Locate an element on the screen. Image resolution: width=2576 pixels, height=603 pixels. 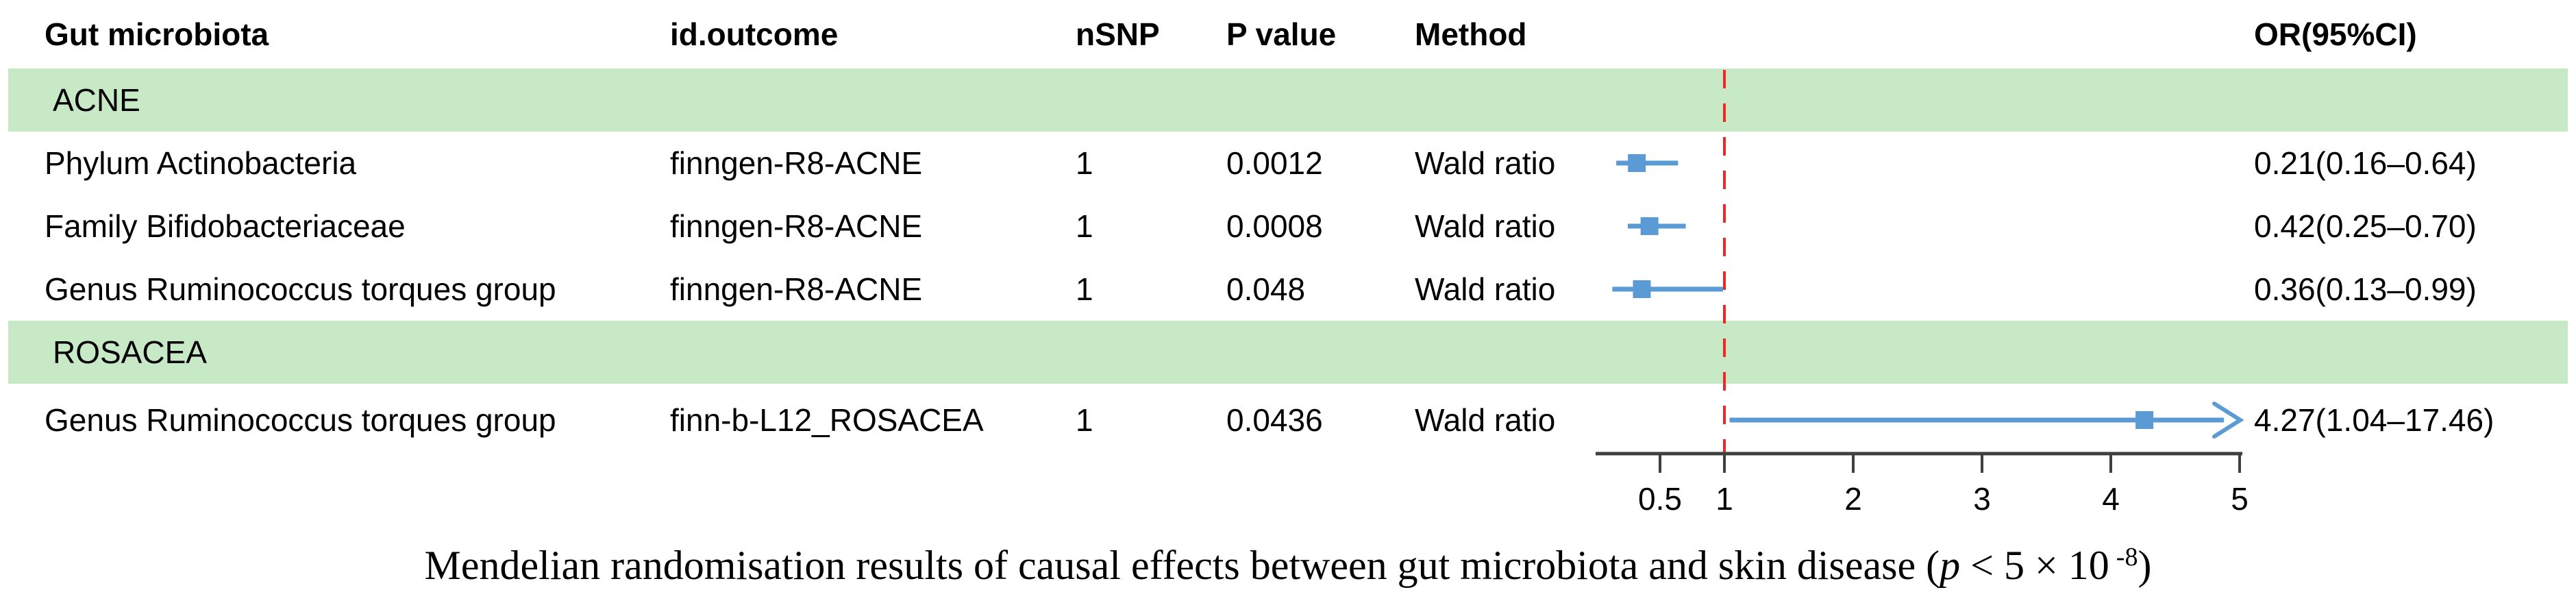
x-axis-tick-label: 5 is located at coordinates (2240, 499).